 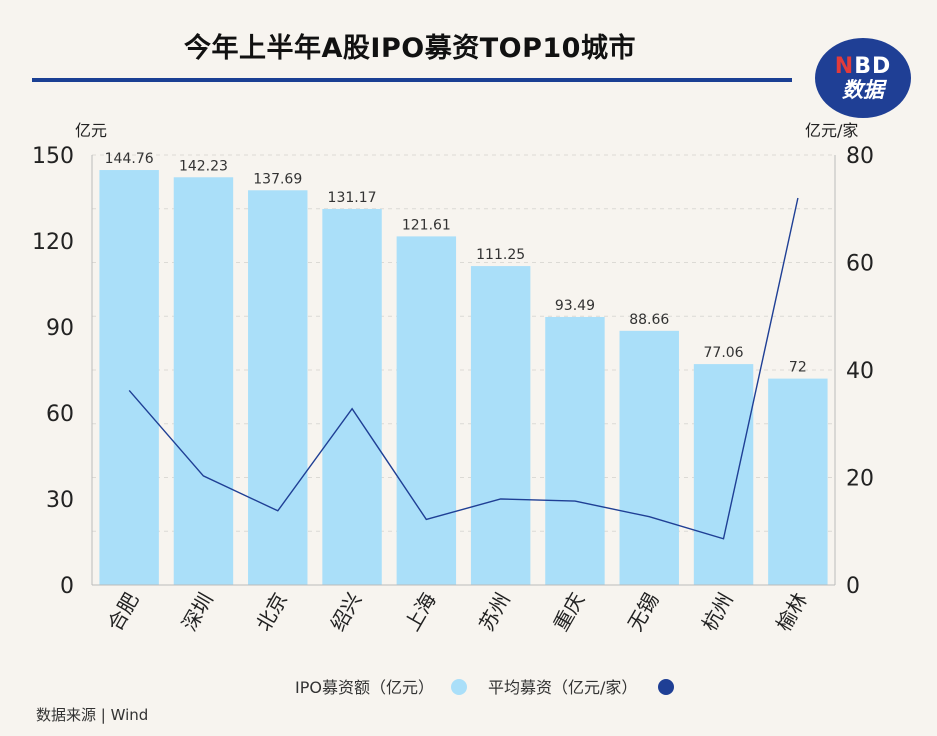 What do you see at coordinates (412, 80) in the screenshot?
I see `title-rule` at bounding box center [412, 80].